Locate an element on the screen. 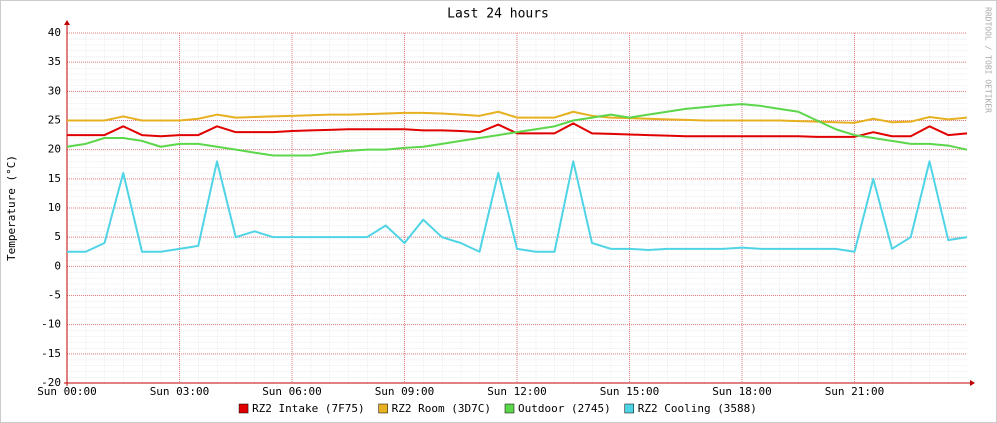 The height and width of the screenshot is (423, 997). x-tick-label: Sun 21:00 is located at coordinates (855, 391).